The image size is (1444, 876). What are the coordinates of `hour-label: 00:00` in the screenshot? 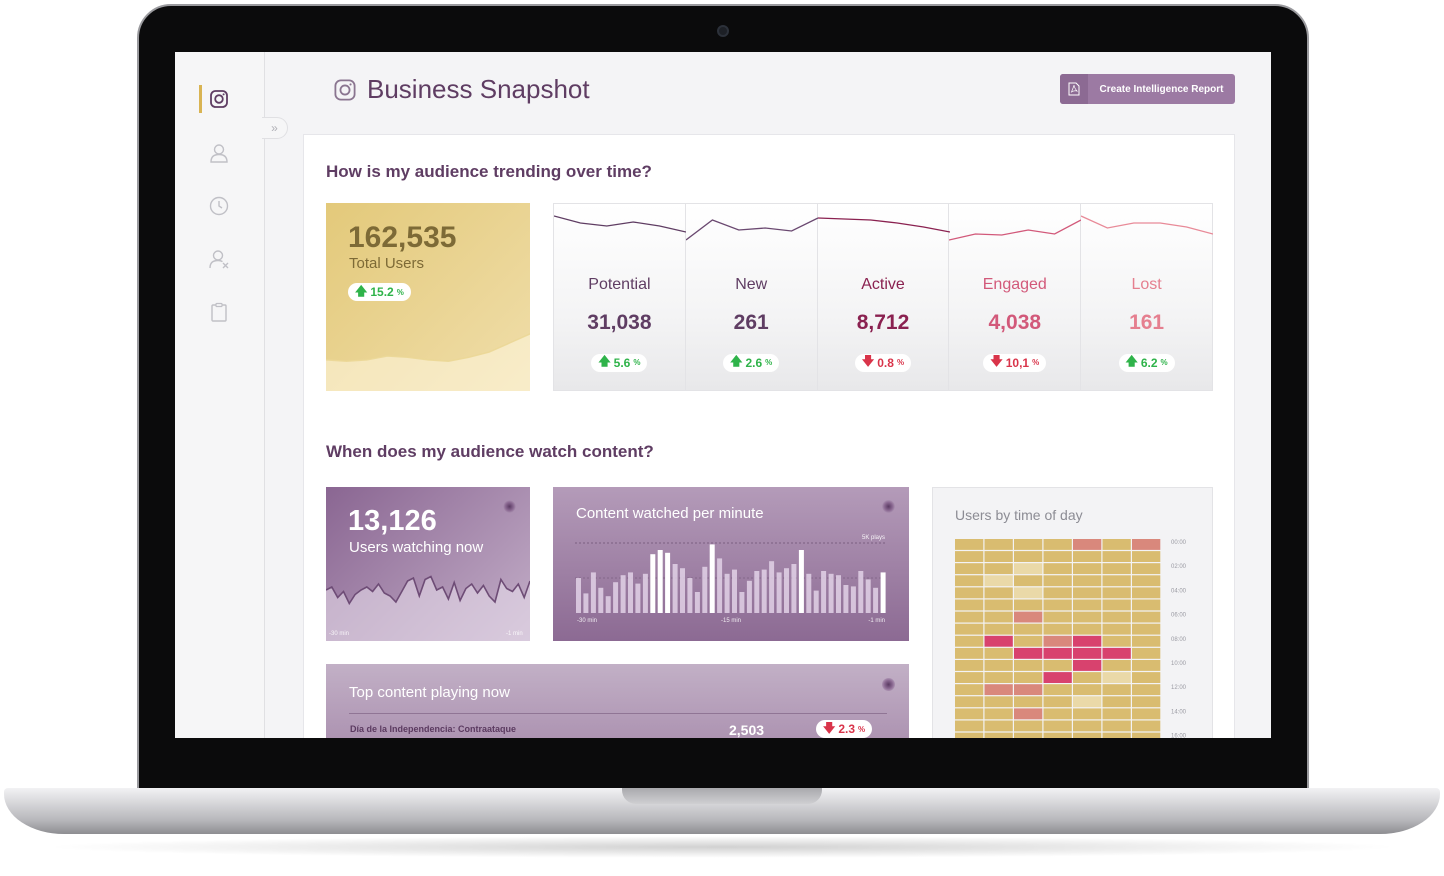 It's located at (1179, 543).